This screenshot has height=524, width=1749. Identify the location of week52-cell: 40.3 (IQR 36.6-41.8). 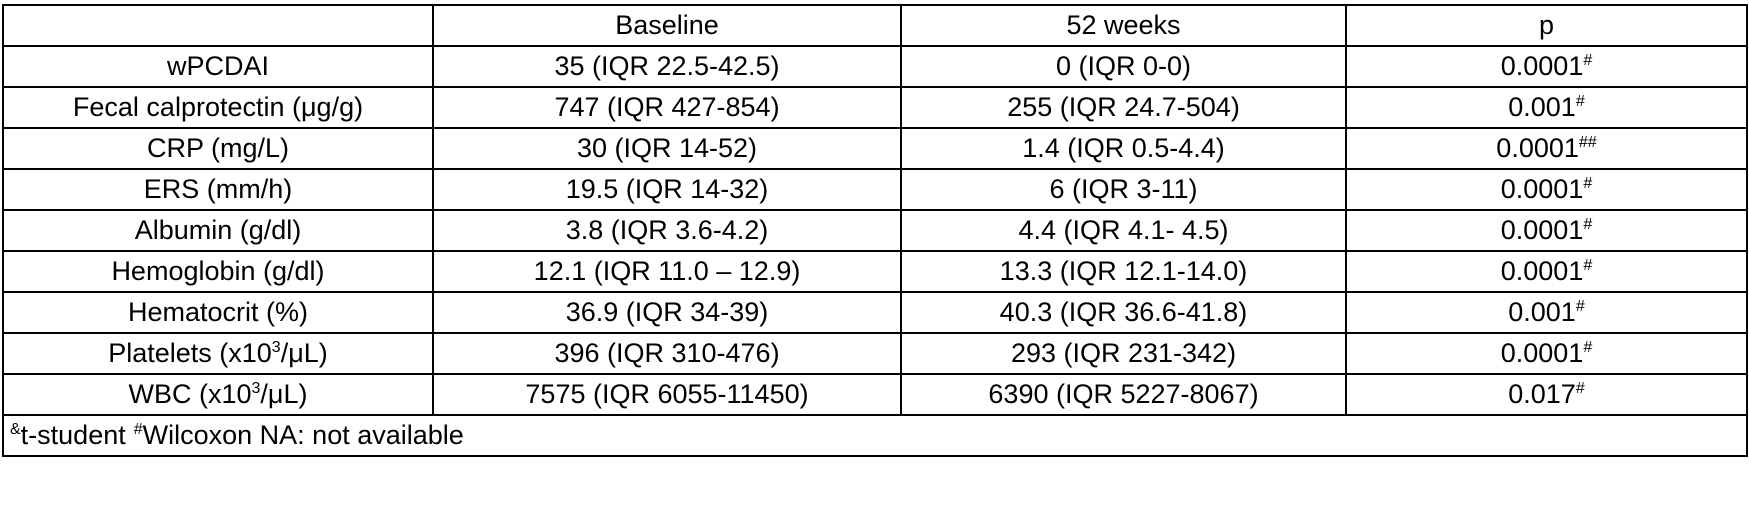
(1123, 312).